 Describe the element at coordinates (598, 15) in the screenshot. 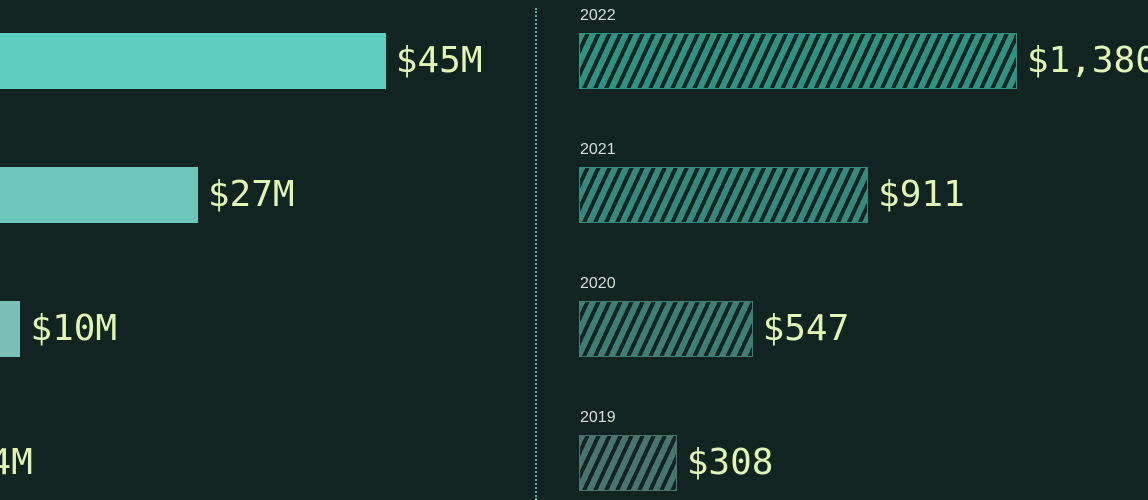

I see `year-label: 2022` at that location.